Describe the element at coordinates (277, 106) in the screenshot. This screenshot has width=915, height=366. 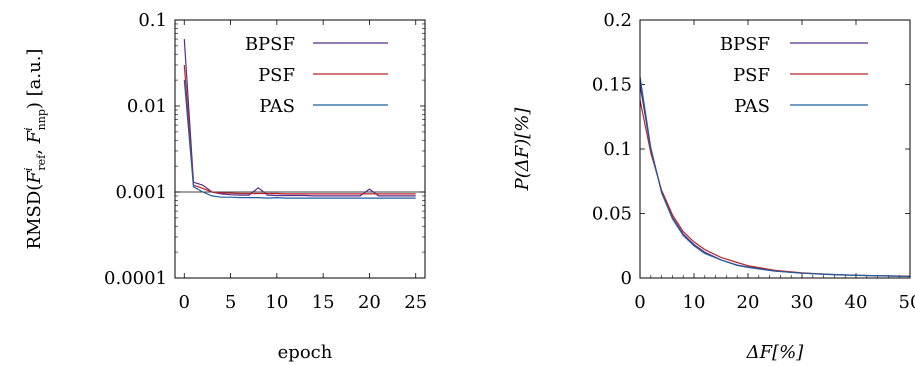
I see `chart0-legend-label-pas: PAS` at that location.